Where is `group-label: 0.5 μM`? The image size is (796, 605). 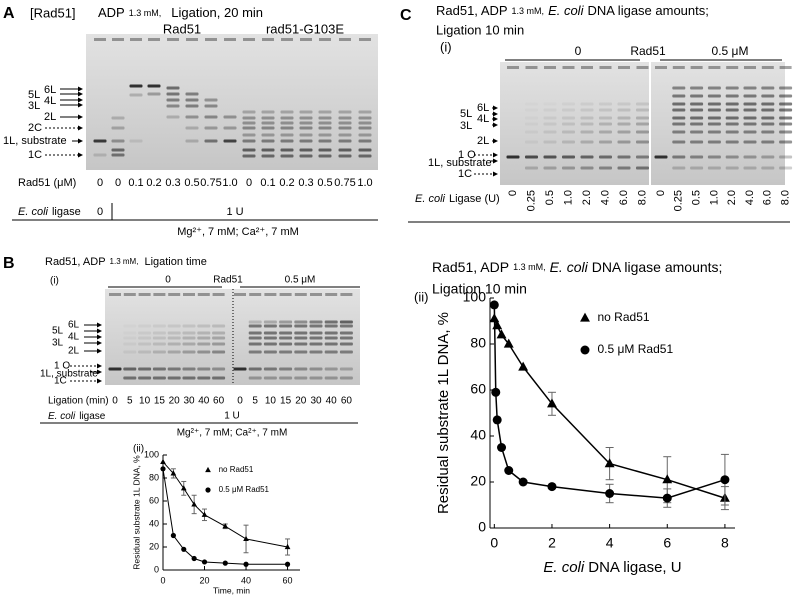
group-label: 0.5 μM is located at coordinates (730, 51).